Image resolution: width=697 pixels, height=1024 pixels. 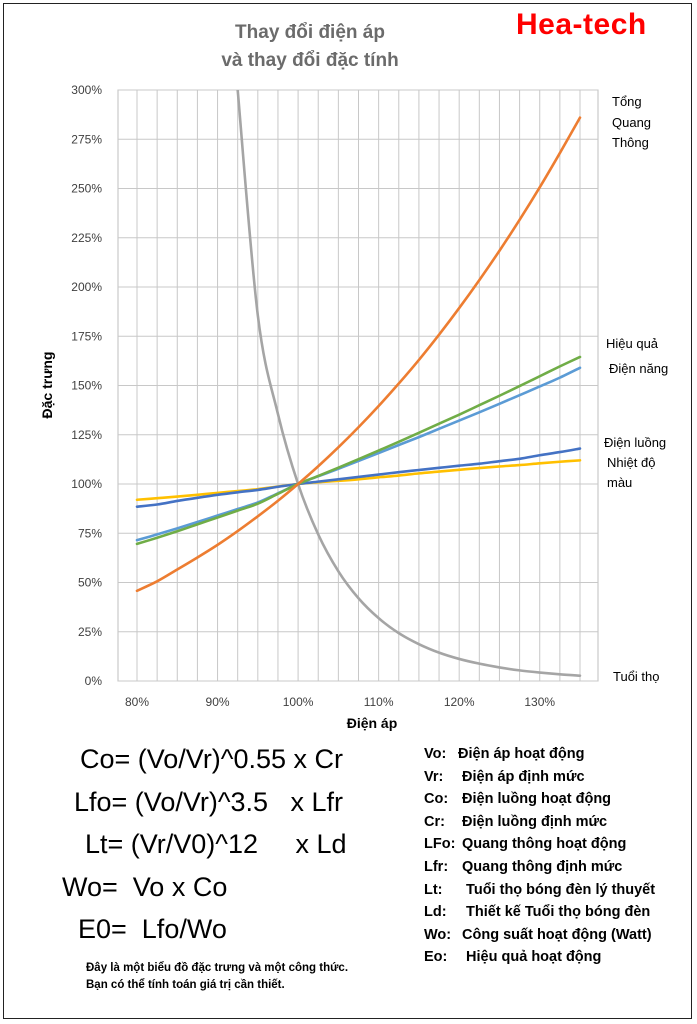 I want to click on legend-description: Hiệu quả hoạt động, so click(x=530, y=957).